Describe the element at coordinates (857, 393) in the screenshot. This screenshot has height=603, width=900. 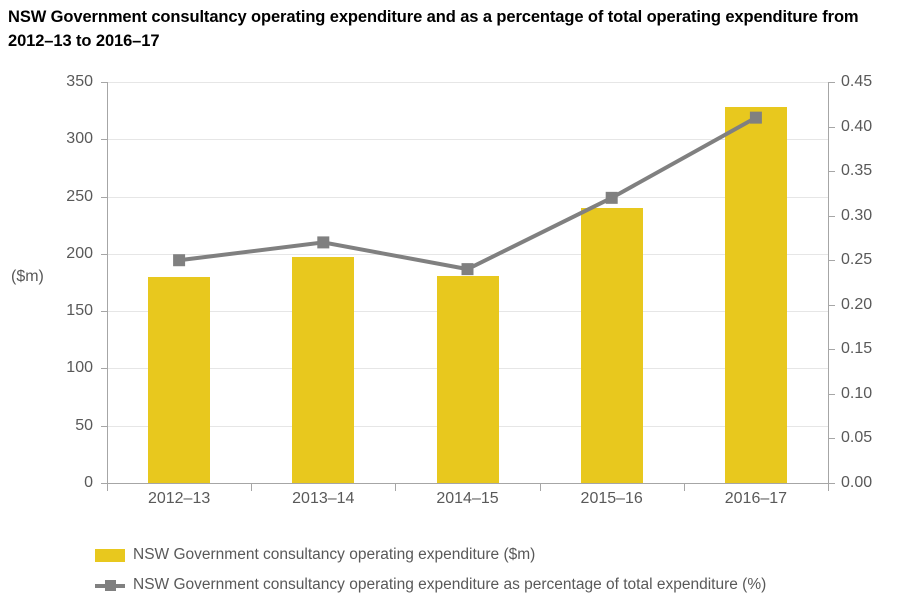
I see `y-axis-right-tick-label: 0.10` at that location.